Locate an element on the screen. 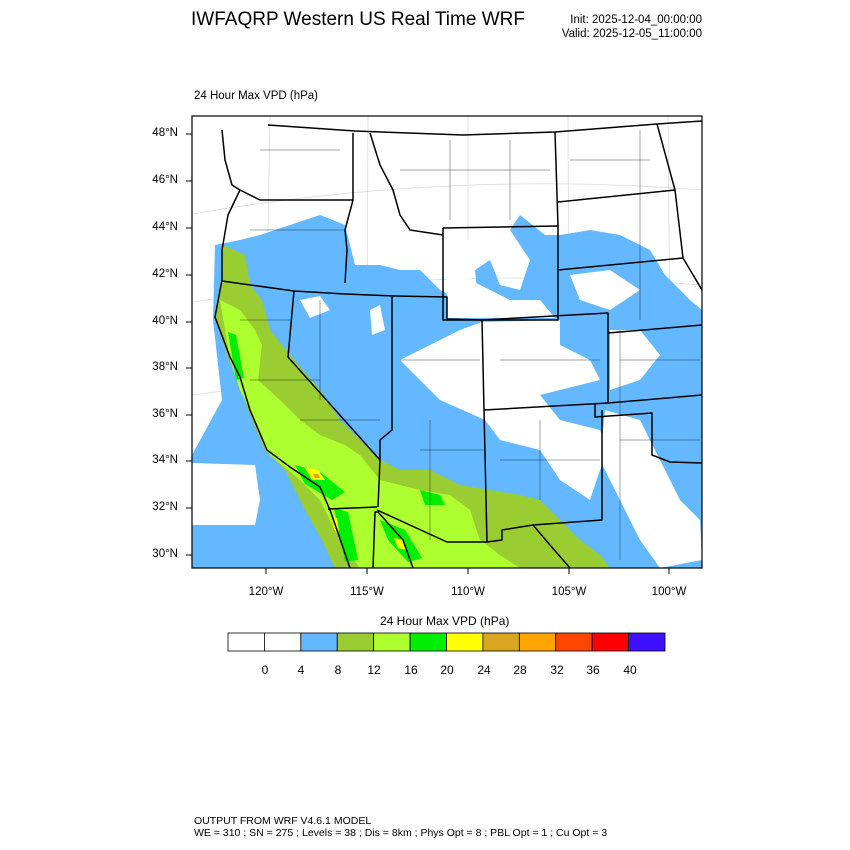 Image resolution: width=850 pixels, height=850 pixels. colorbar-label: 24 is located at coordinates (484, 670).